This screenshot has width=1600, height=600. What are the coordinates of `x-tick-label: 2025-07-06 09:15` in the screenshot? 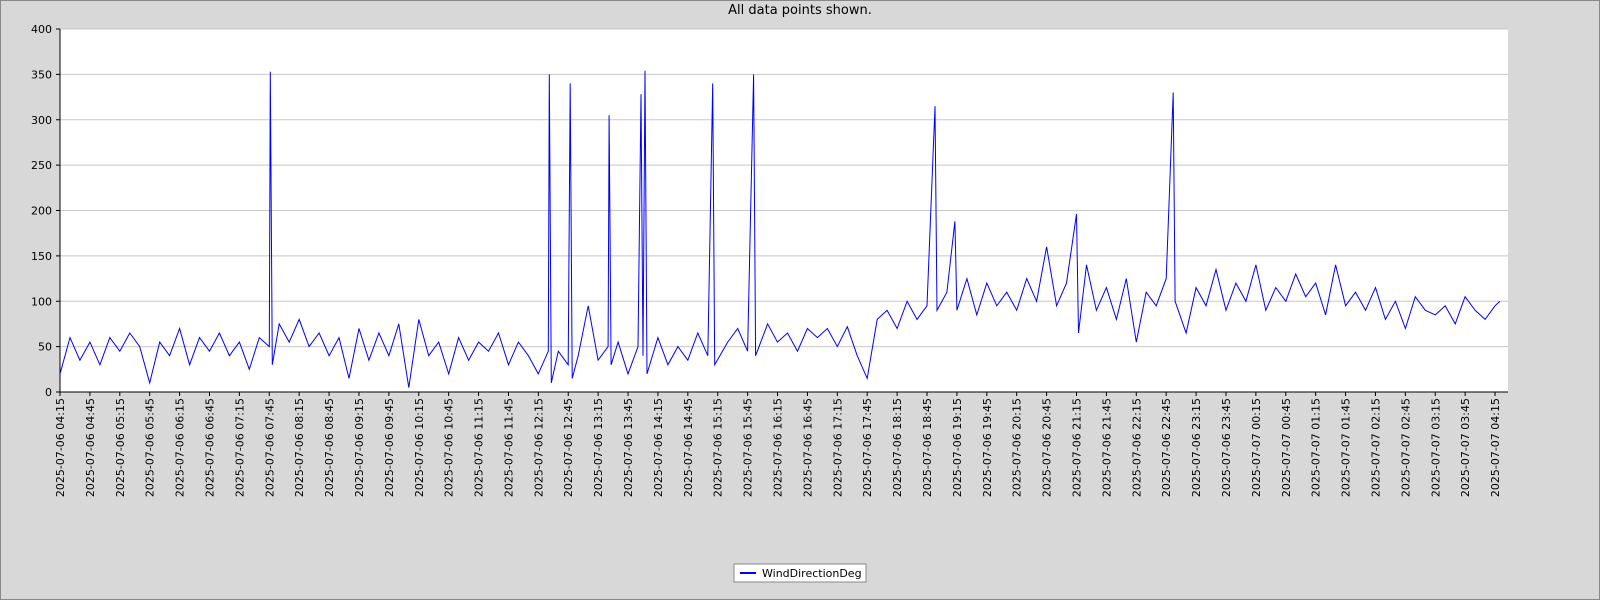 It's located at (359, 447).